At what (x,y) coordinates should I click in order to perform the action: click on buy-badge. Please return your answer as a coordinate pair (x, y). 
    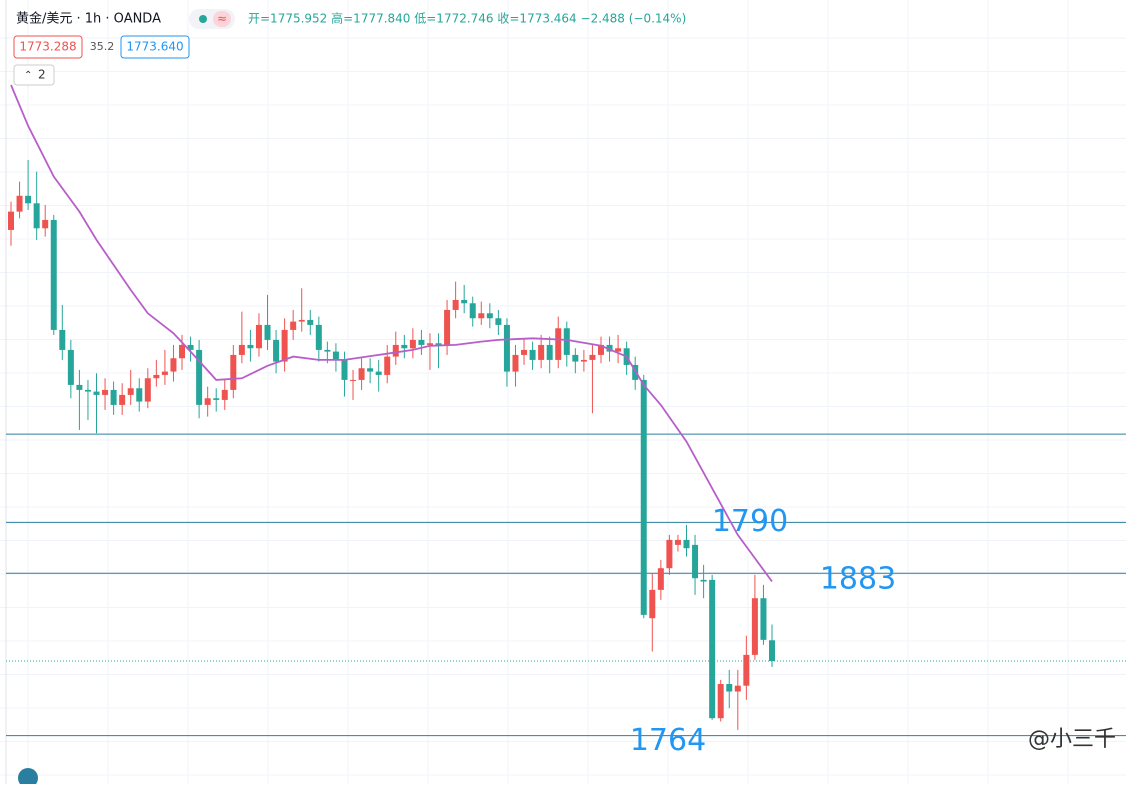
    Looking at the image, I should click on (155, 47).